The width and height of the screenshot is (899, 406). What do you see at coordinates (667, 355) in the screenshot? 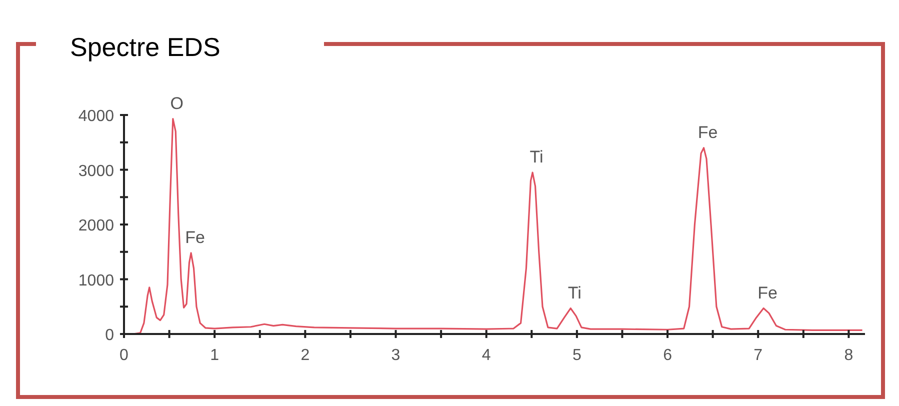
I see `x-tick-label: 6` at bounding box center [667, 355].